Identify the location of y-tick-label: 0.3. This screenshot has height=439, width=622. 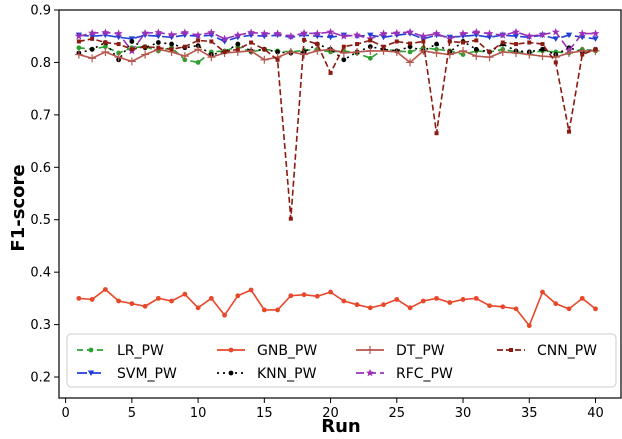
(40, 325).